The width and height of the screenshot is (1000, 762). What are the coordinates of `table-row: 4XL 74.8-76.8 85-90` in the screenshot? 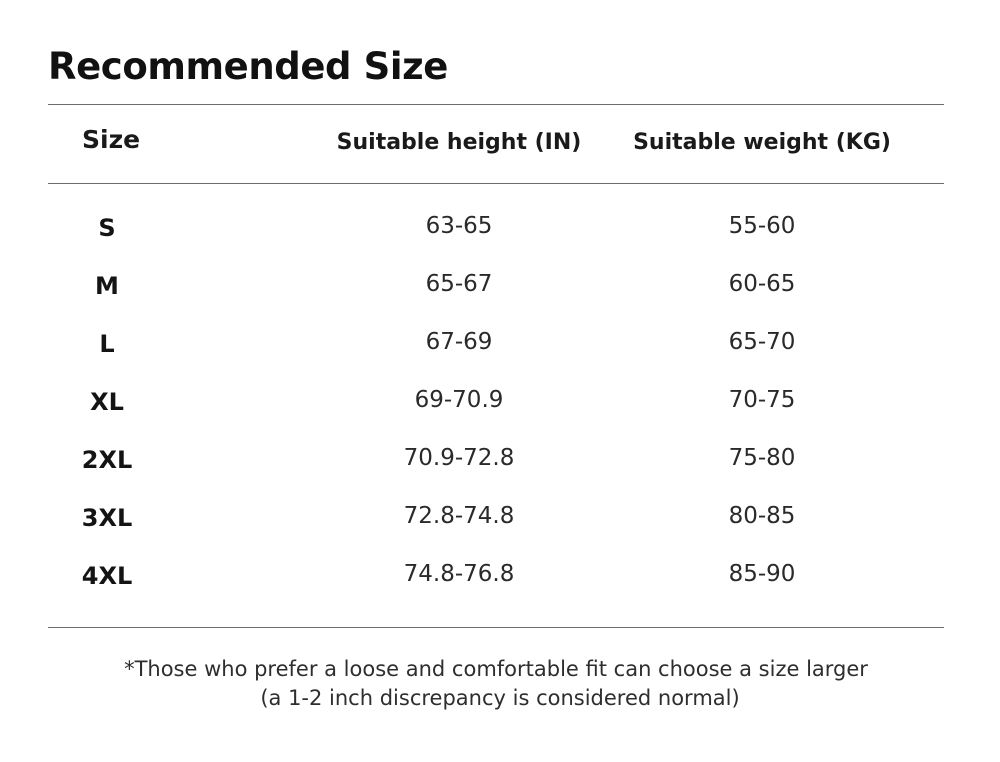 It's located at (500, 575).